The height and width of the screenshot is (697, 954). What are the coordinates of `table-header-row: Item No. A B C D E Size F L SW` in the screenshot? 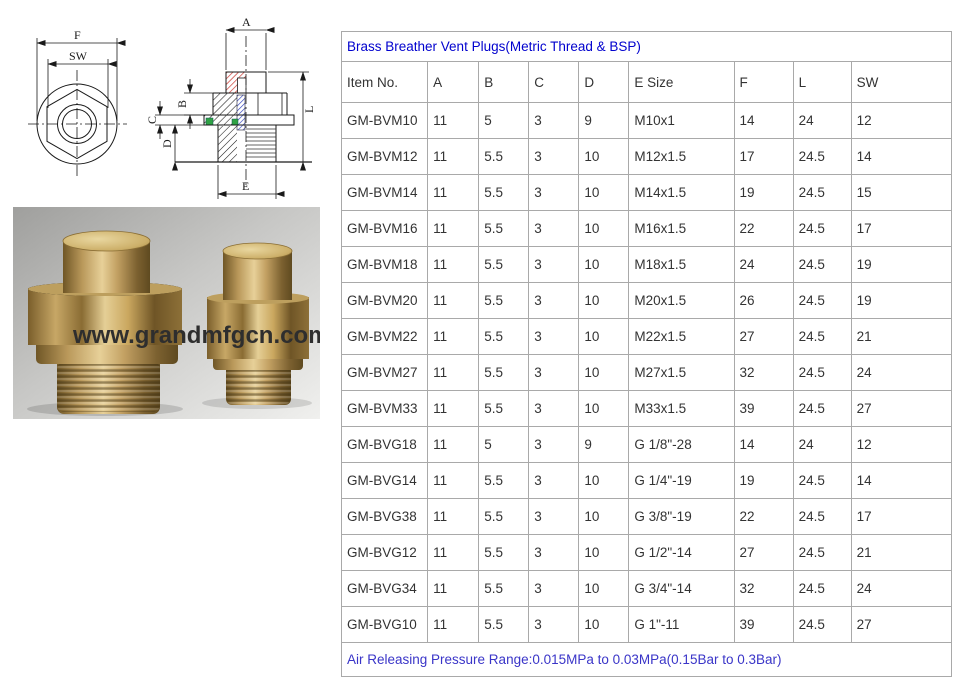 It's located at (646, 82).